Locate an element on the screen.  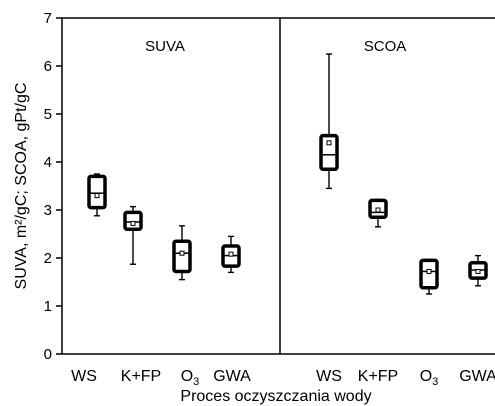
y-tick-label: 5 is located at coordinates (48, 114).